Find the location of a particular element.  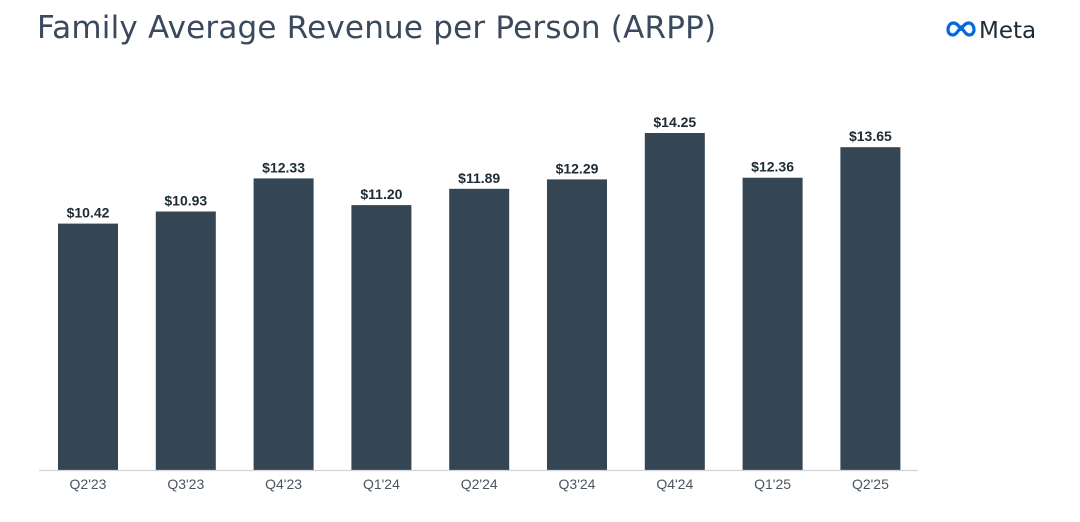

bar-Q1'24 is located at coordinates (381, 337).